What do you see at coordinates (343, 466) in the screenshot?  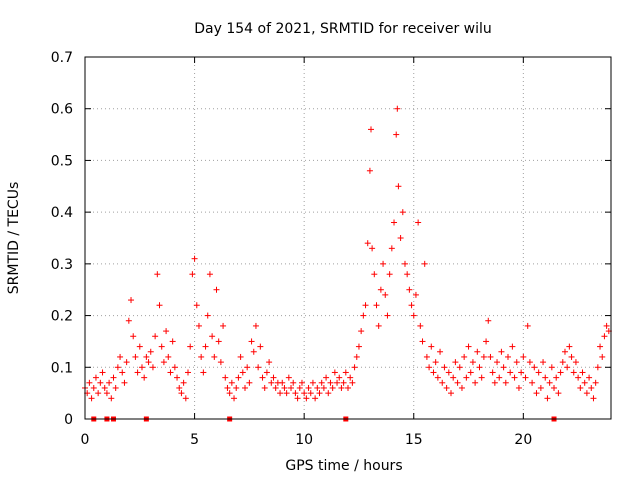 I see `x-axis-label: GPS time / hours` at bounding box center [343, 466].